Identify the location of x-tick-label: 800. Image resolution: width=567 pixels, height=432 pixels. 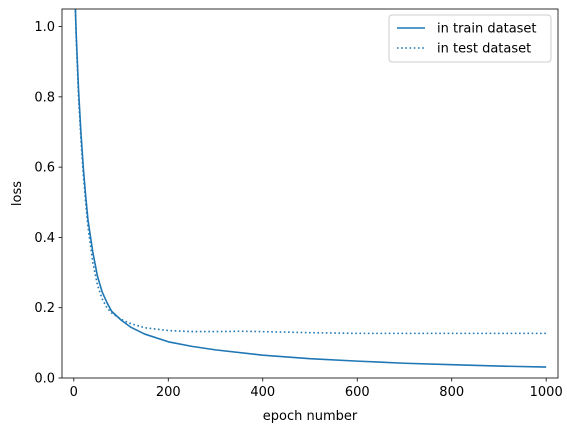
(451, 392).